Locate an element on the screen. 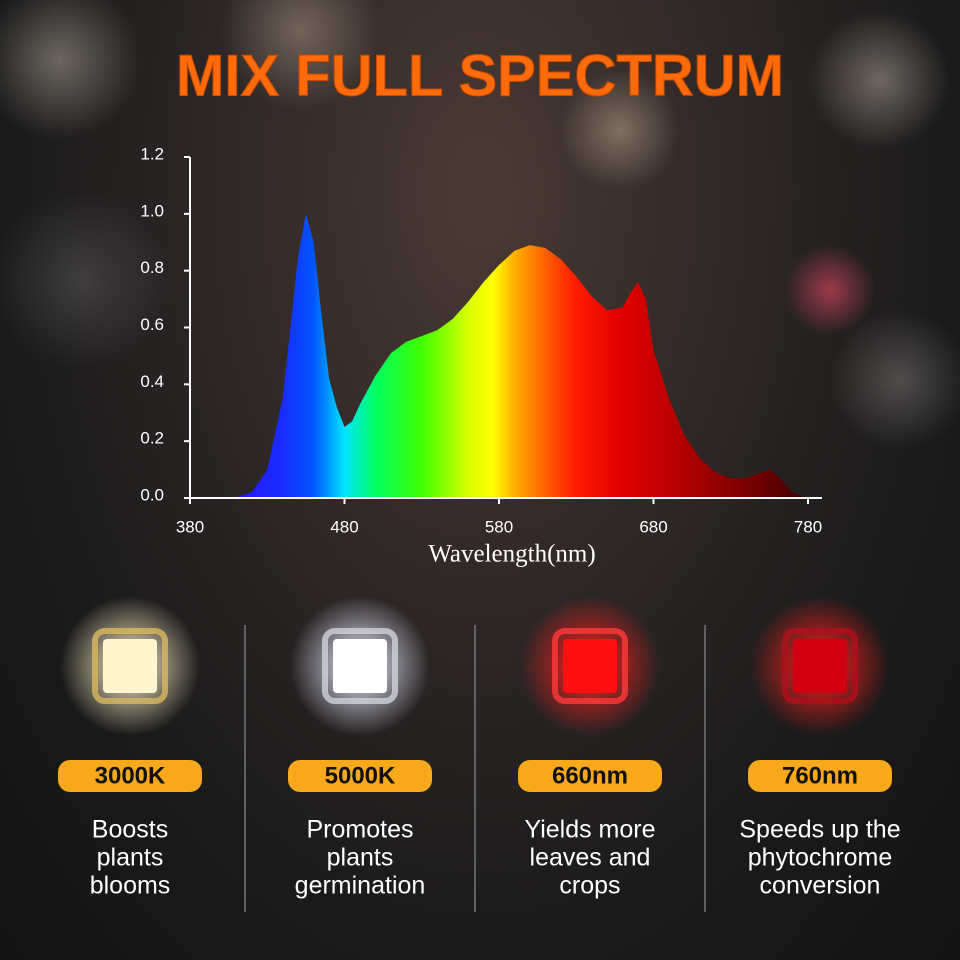  card-description: crops is located at coordinates (589, 886).